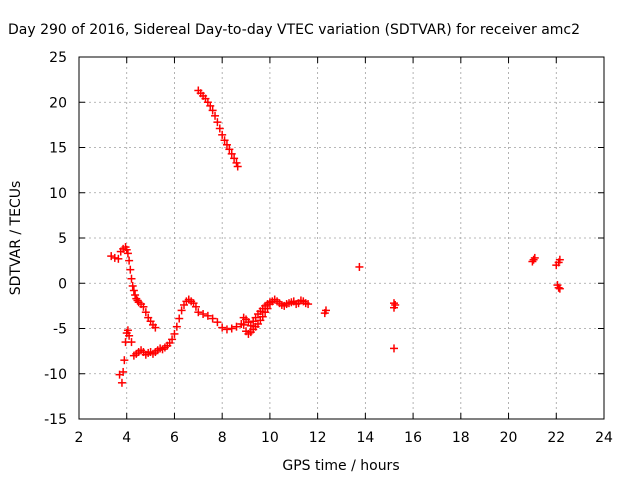  What do you see at coordinates (126, 438) in the screenshot?
I see `x-tick-label: 4` at bounding box center [126, 438].